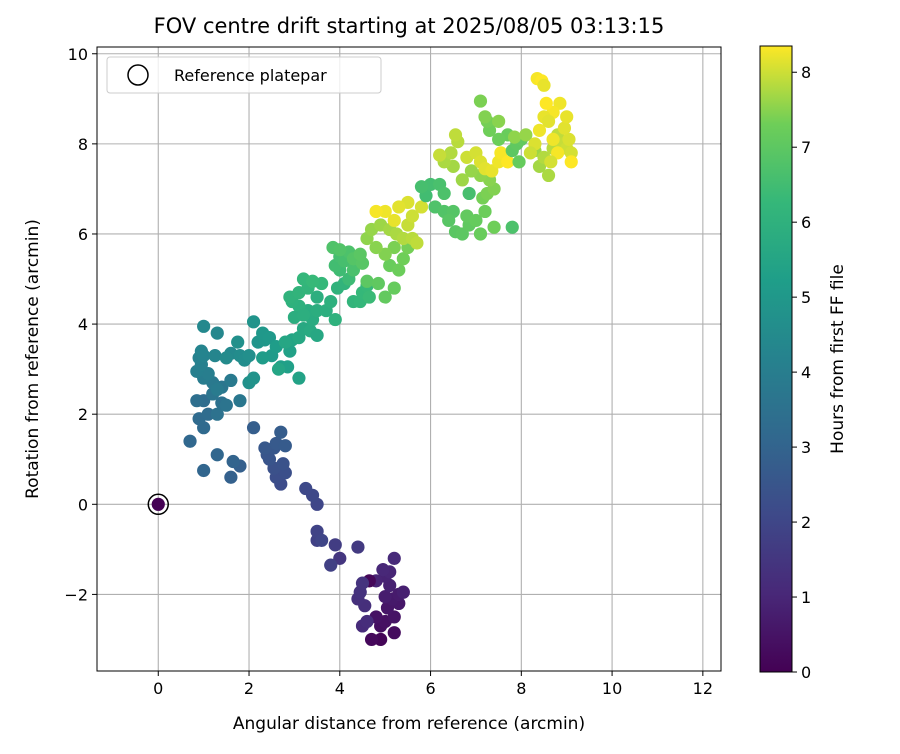 The width and height of the screenshot is (900, 754). What do you see at coordinates (158, 688) in the screenshot?
I see `x-tick-label: 0` at bounding box center [158, 688].